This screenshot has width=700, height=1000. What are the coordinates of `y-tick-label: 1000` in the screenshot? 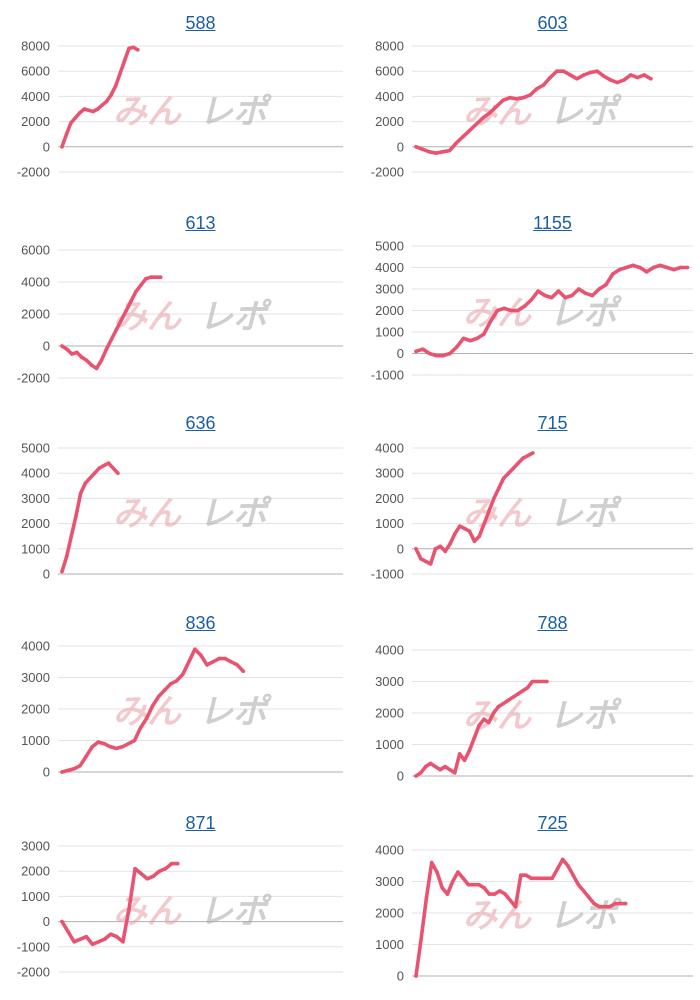 It's located at (389, 944).